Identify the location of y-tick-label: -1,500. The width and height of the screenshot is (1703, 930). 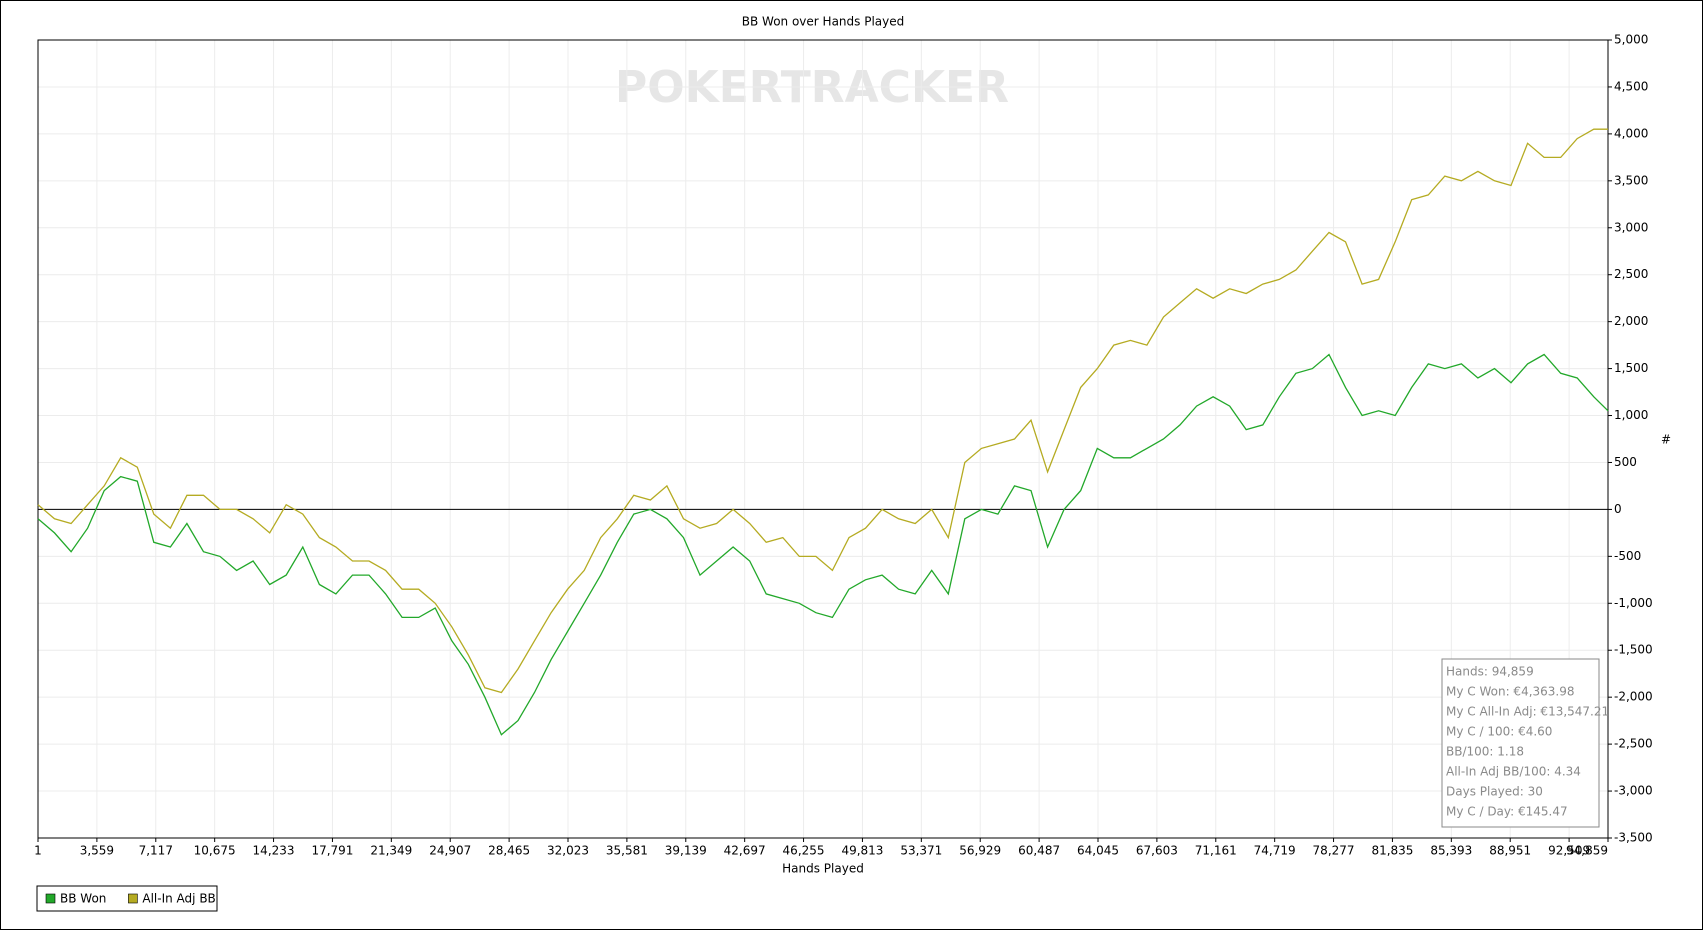
(1633, 650).